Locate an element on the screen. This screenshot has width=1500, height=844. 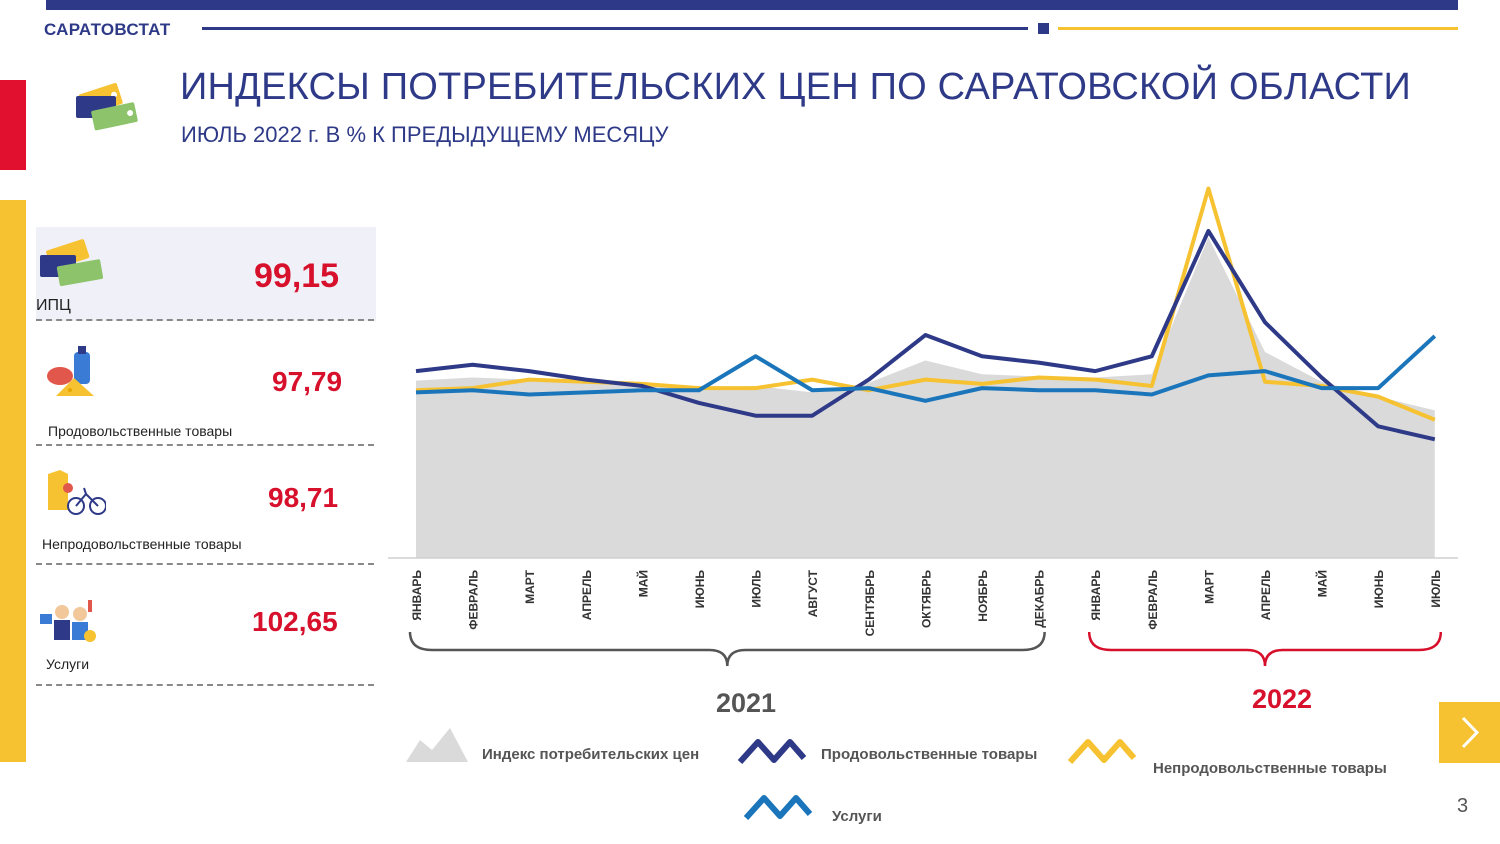
accent-strip-red is located at coordinates (13, 125).